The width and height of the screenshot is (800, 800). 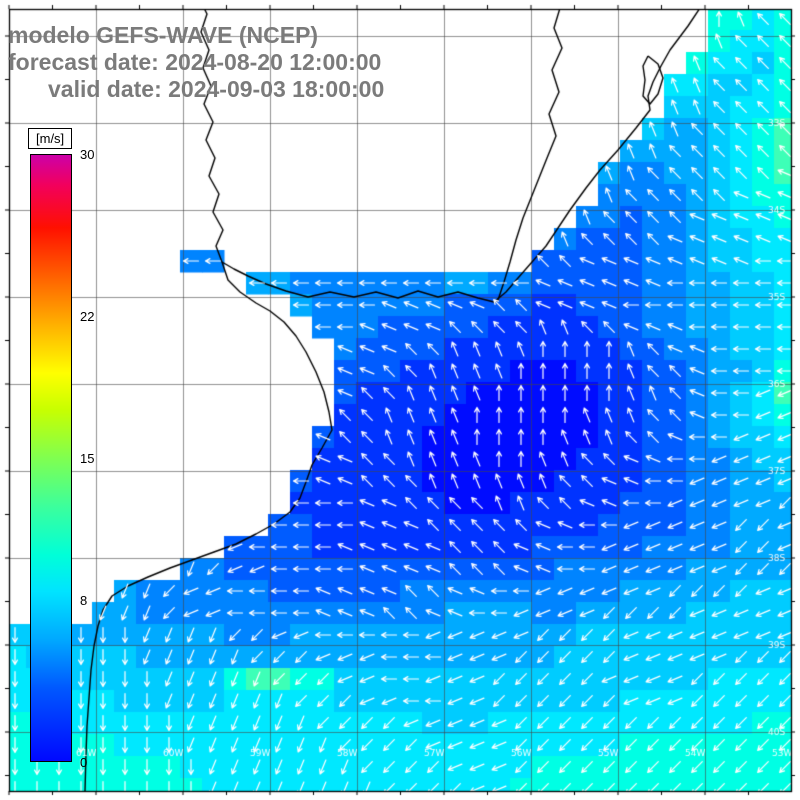 What do you see at coordinates (50, 138) in the screenshot?
I see `colorbar-unit-label: [m/s]` at bounding box center [50, 138].